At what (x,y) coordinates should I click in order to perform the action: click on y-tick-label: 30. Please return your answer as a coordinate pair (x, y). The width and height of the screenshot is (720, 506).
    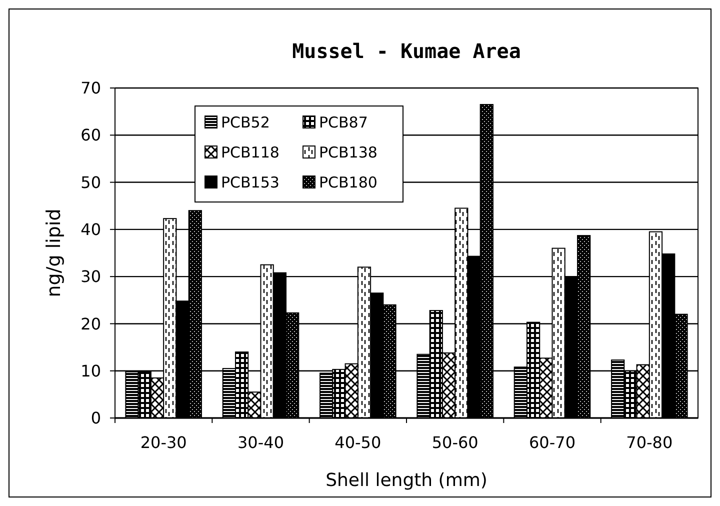
    Looking at the image, I should click on (90, 276).